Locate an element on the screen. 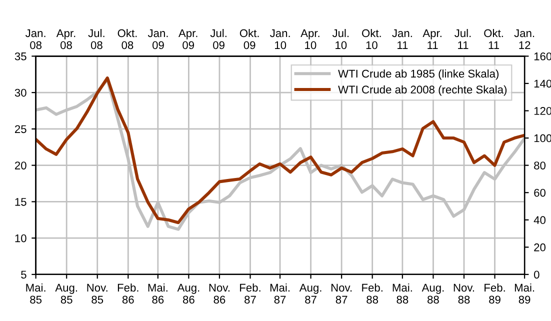 This screenshot has height=321, width=551. y-tick-label: 10 is located at coordinates (20, 238).